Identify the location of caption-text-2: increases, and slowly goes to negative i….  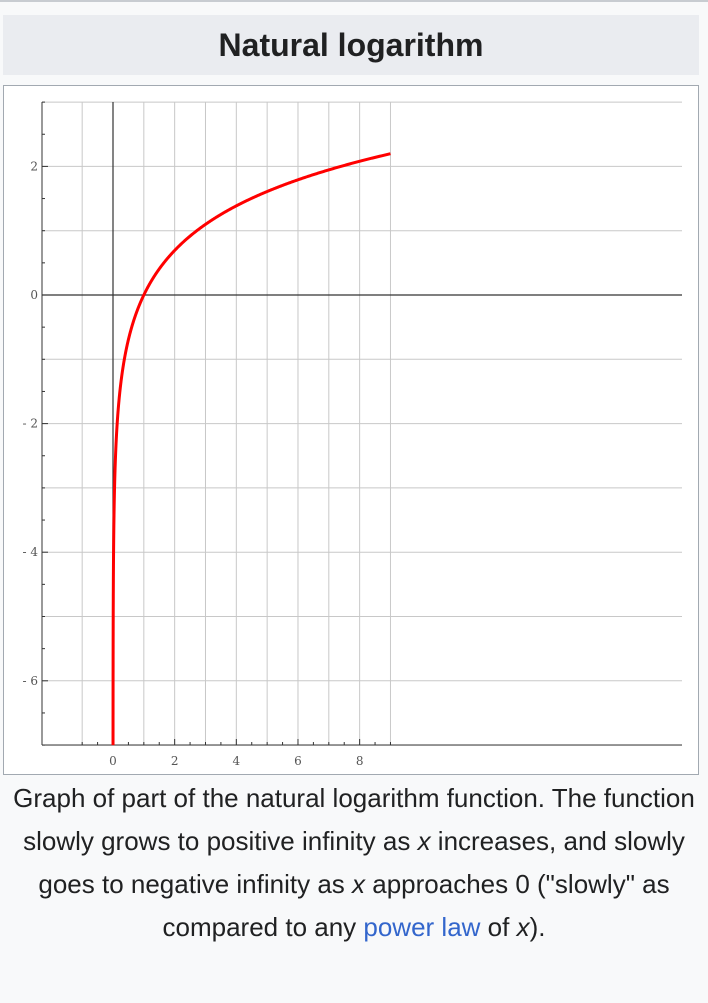
(361, 862).